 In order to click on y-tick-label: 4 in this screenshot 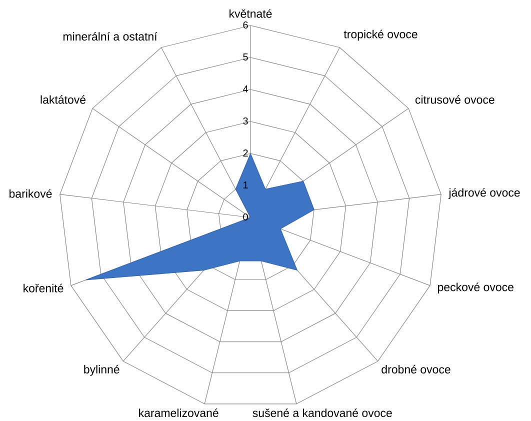, I will do `click(245, 89)`.